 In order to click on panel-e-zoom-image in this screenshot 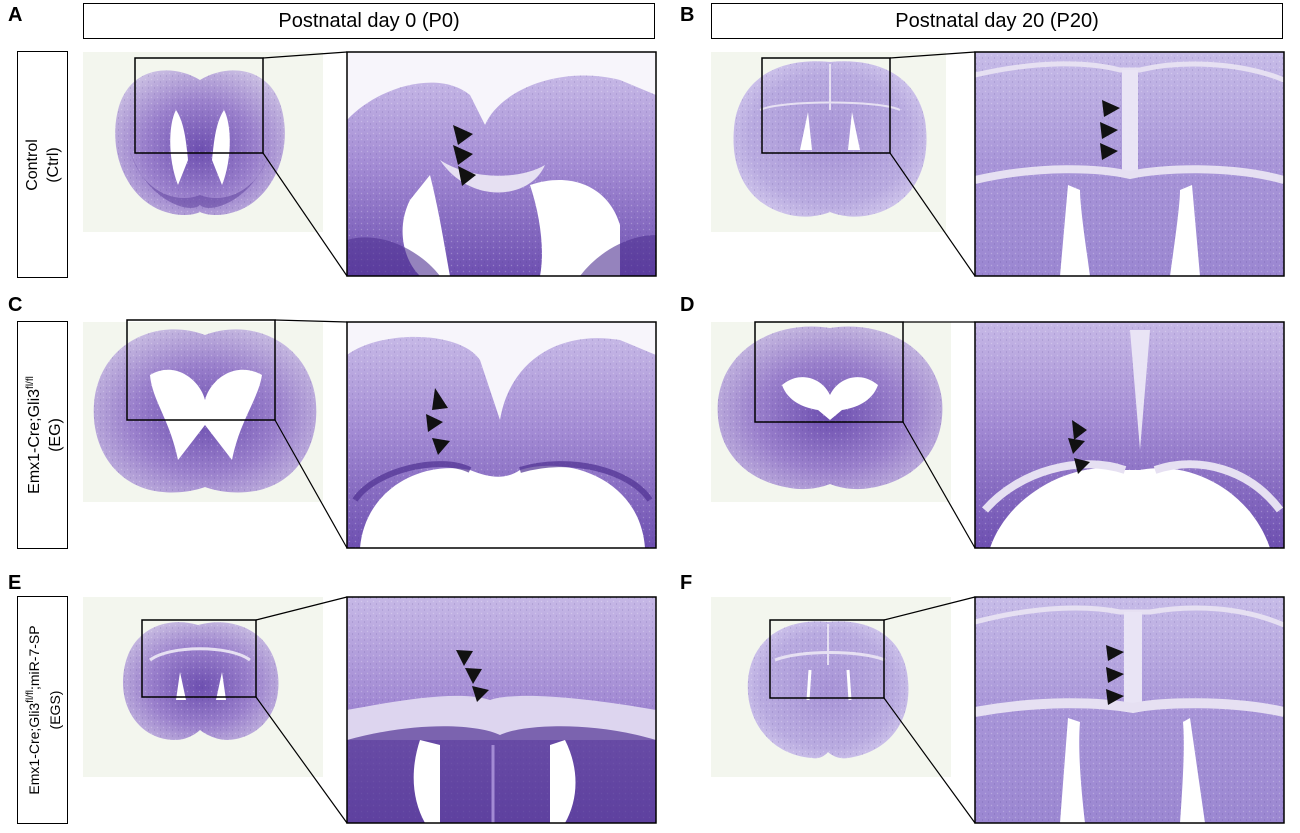, I will do `click(501, 710)`.